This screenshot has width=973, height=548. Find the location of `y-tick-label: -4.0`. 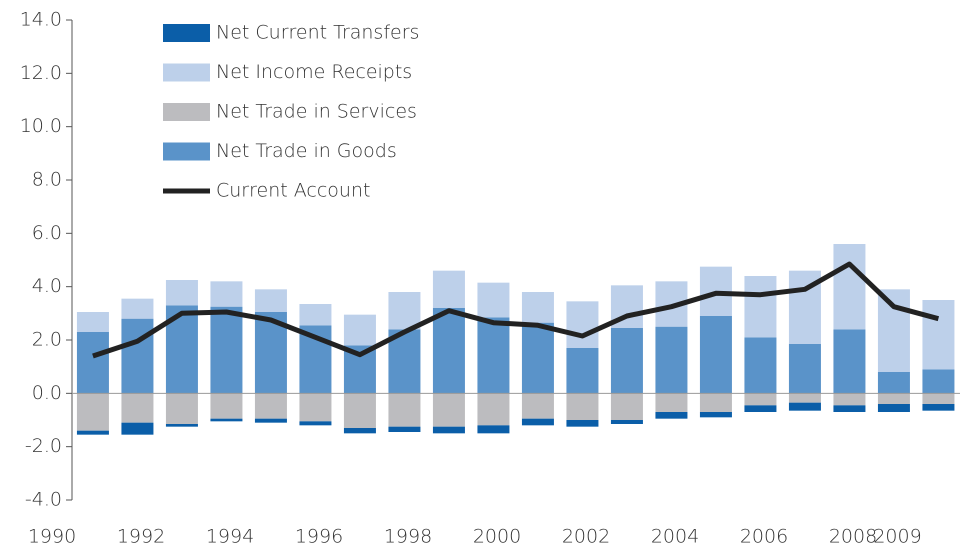

y-tick-label: -4.0 is located at coordinates (43, 500).